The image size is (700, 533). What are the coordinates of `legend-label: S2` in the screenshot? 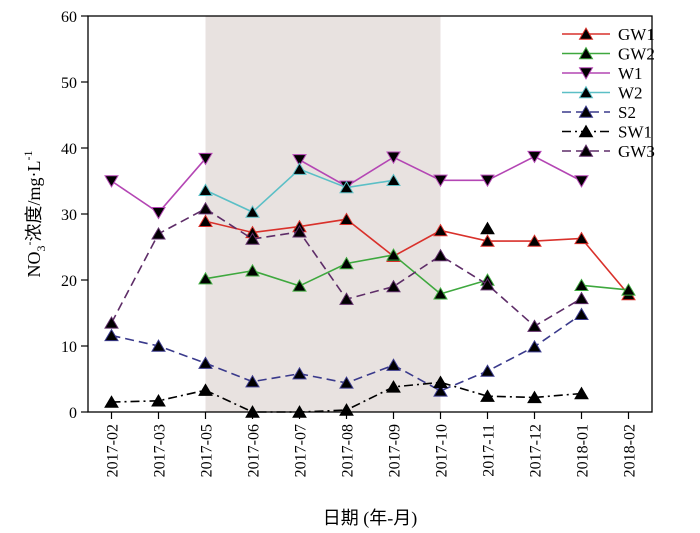 It's located at (627, 112).